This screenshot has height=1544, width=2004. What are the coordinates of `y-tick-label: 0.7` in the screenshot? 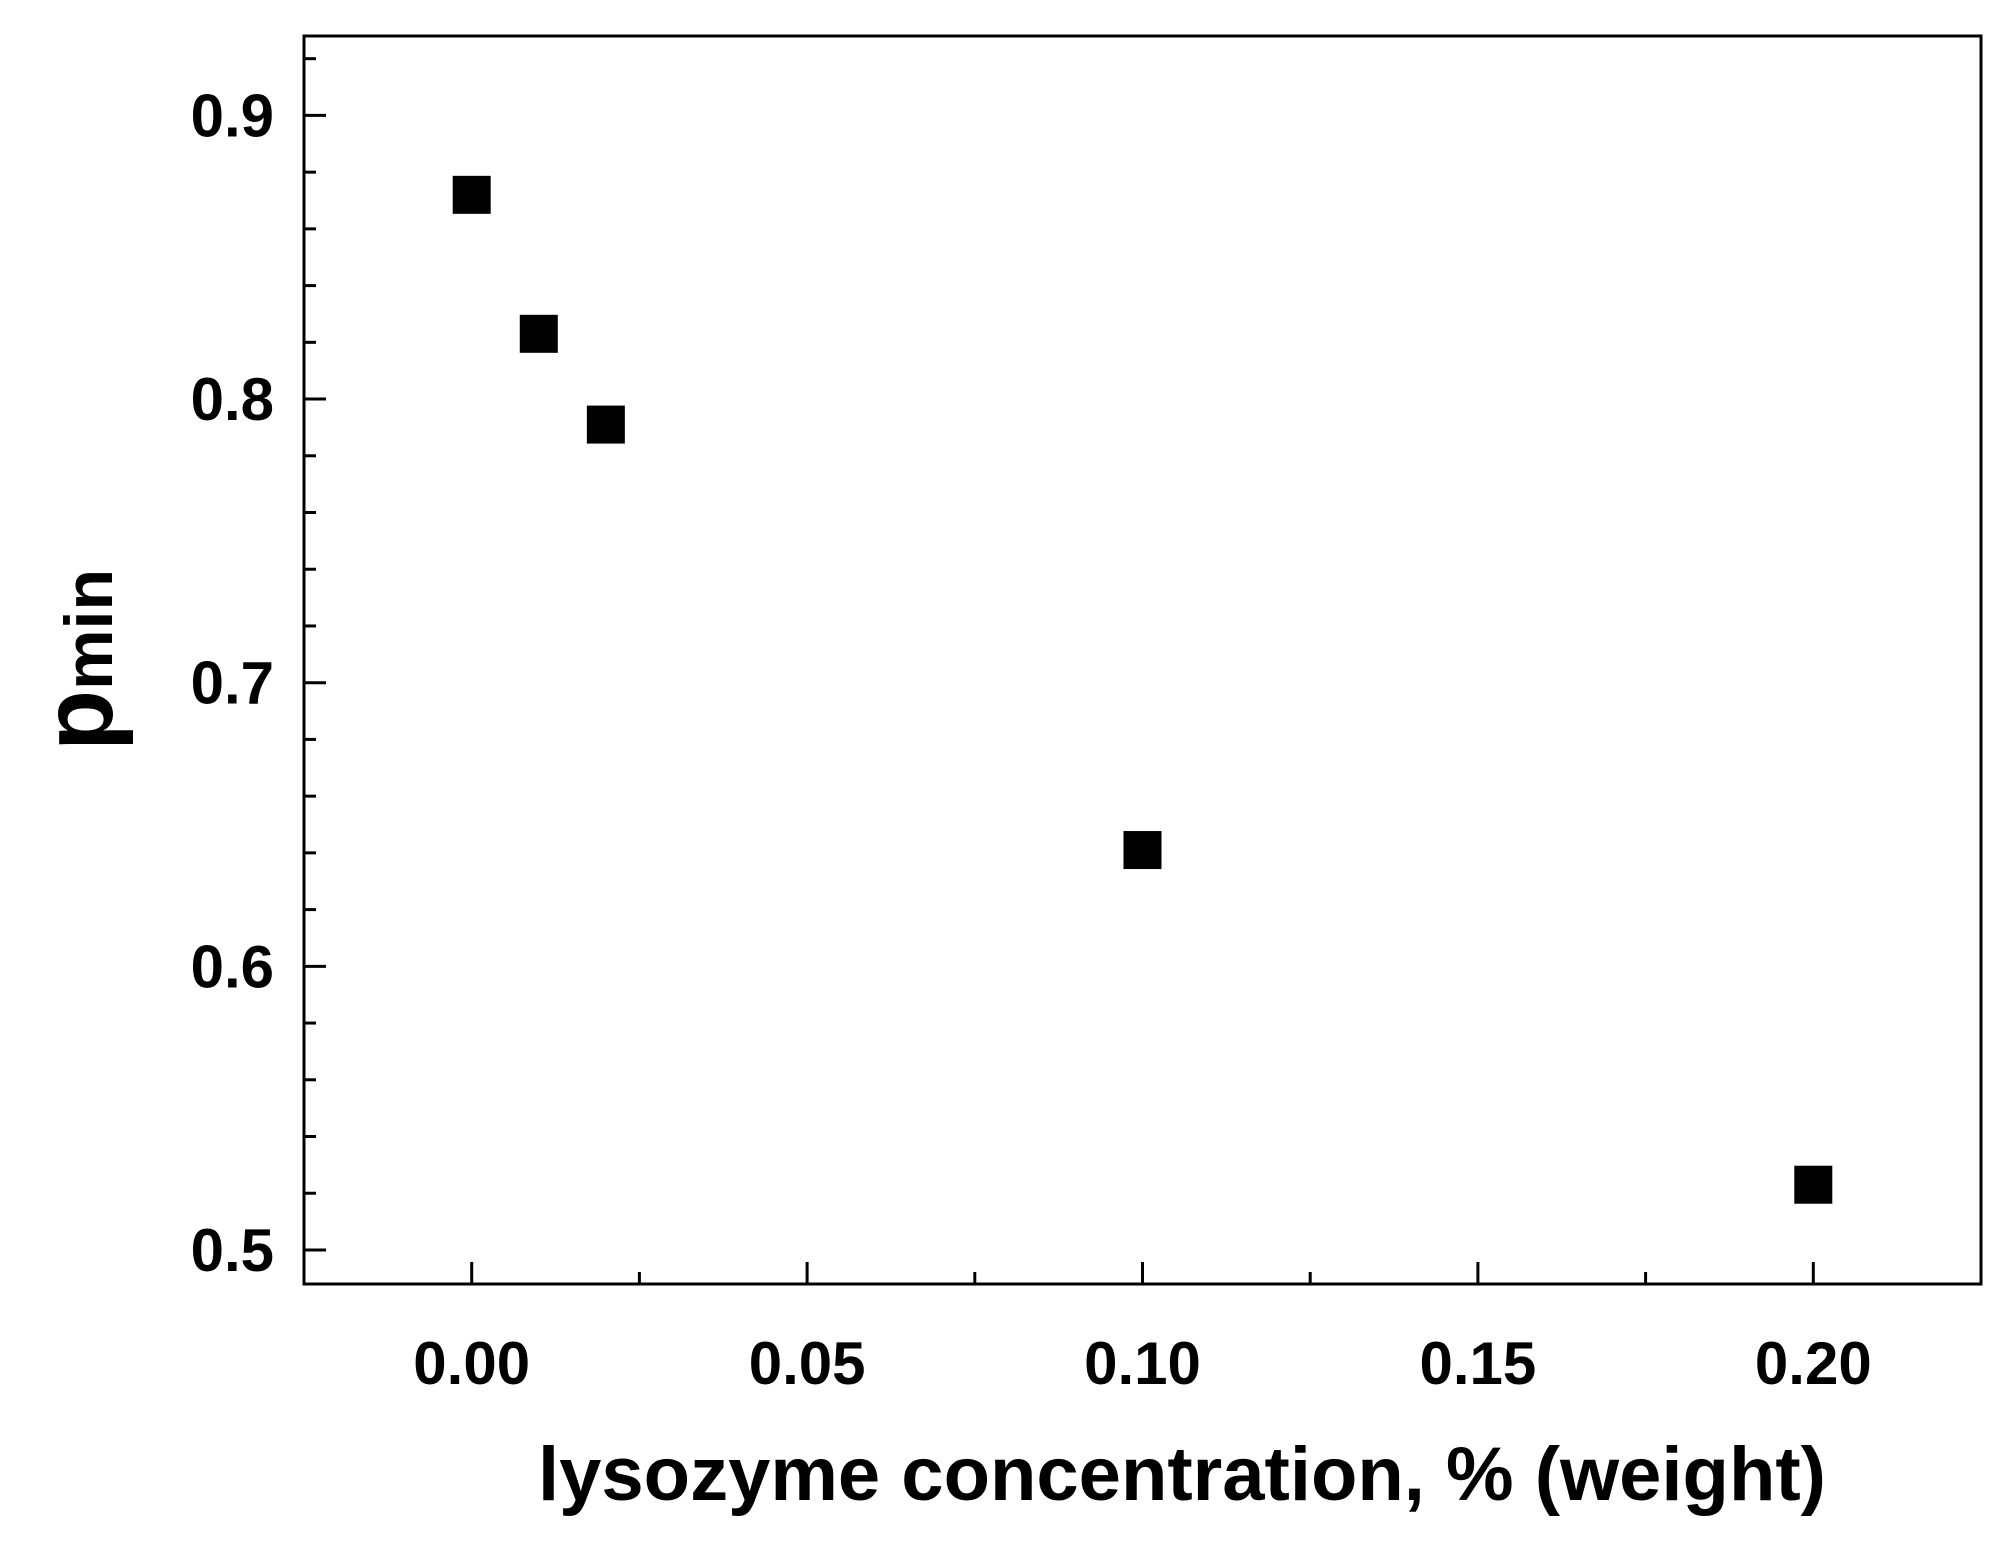 It's located at (232, 683).